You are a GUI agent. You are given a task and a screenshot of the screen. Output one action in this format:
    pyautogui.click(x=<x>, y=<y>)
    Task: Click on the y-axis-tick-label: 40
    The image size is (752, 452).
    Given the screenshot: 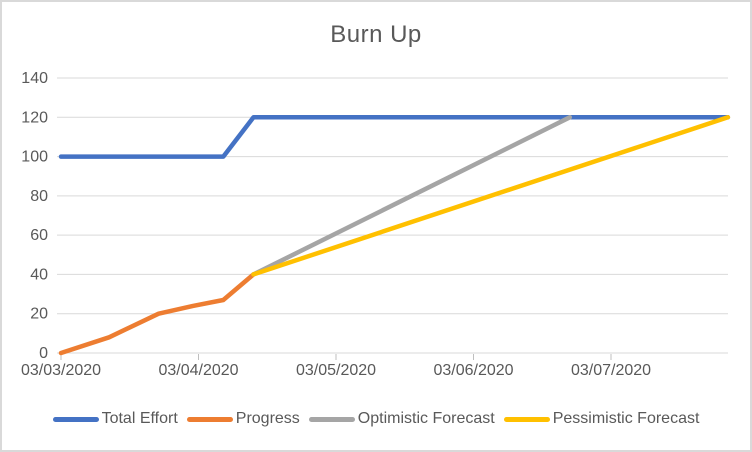 What is the action you would take?
    pyautogui.click(x=39, y=274)
    